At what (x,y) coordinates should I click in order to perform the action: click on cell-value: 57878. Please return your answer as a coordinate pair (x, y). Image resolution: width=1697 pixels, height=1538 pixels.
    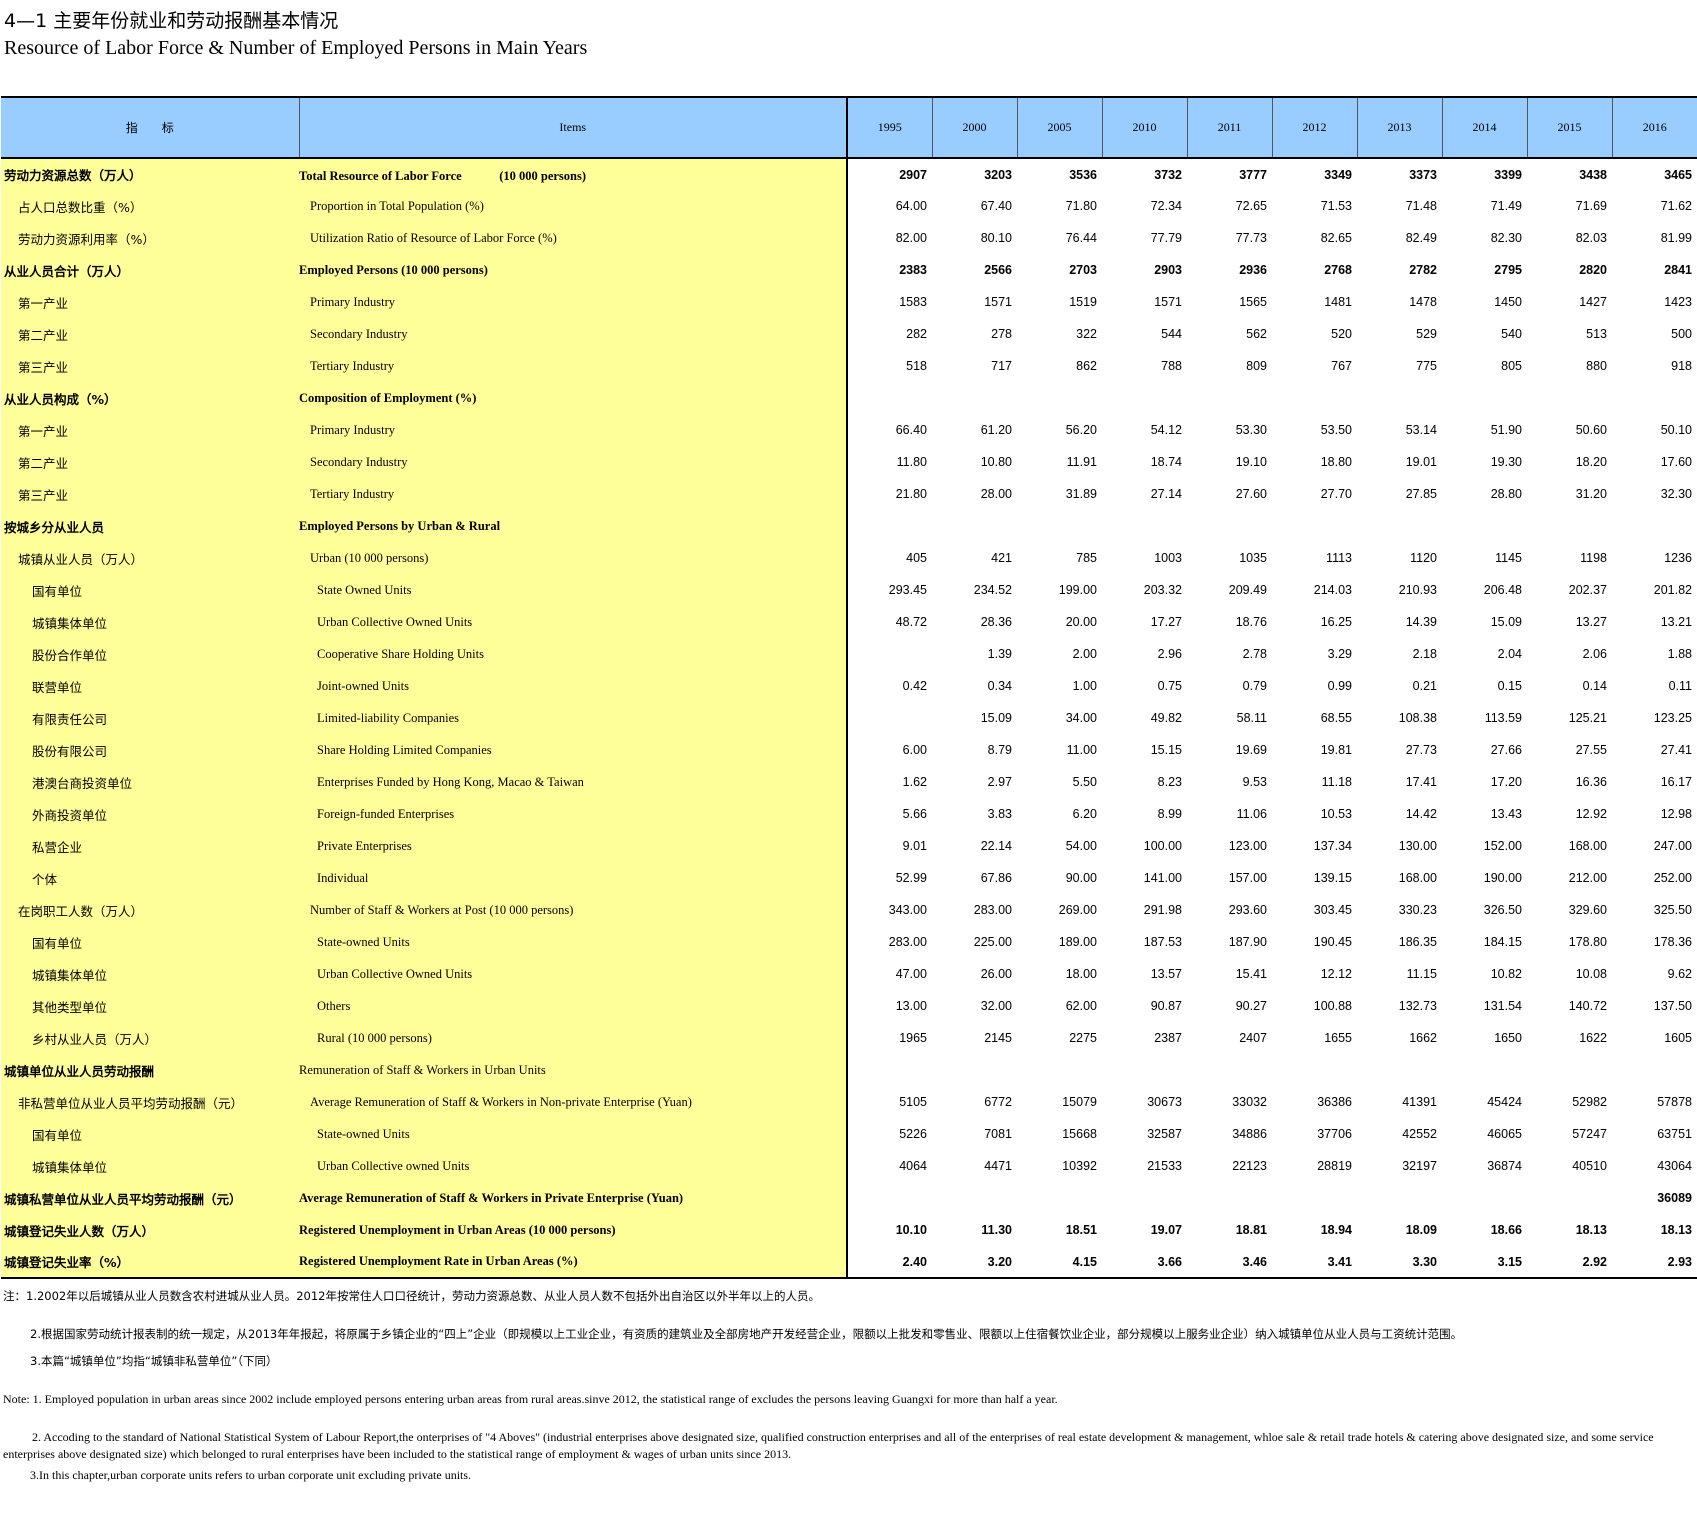
    Looking at the image, I should click on (1674, 1102).